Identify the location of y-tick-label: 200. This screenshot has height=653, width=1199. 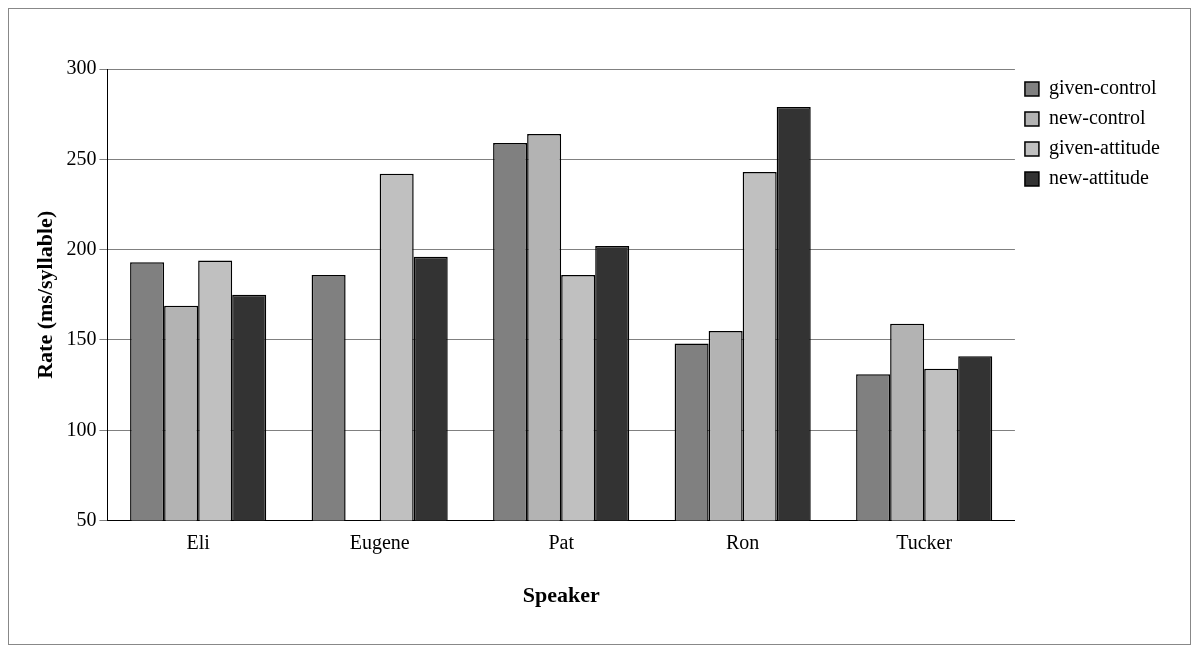
(81, 247).